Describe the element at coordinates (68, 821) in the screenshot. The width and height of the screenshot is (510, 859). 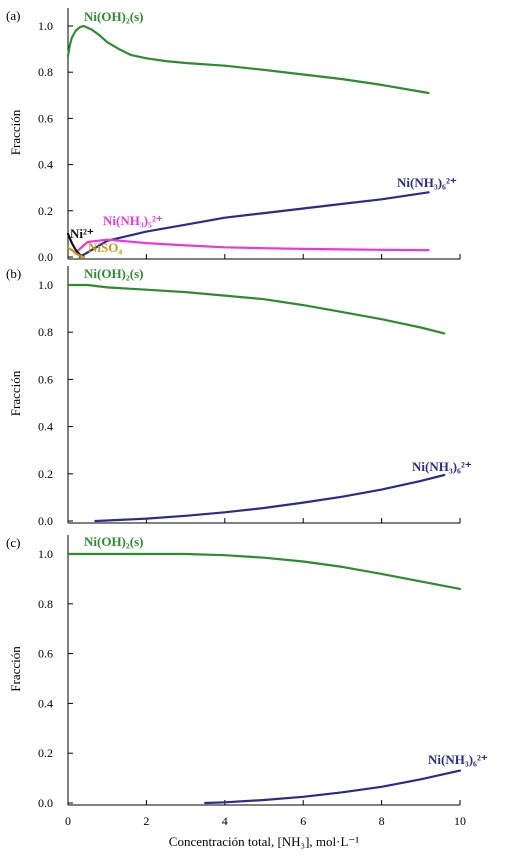
I see `x-tick-label: 0` at that location.